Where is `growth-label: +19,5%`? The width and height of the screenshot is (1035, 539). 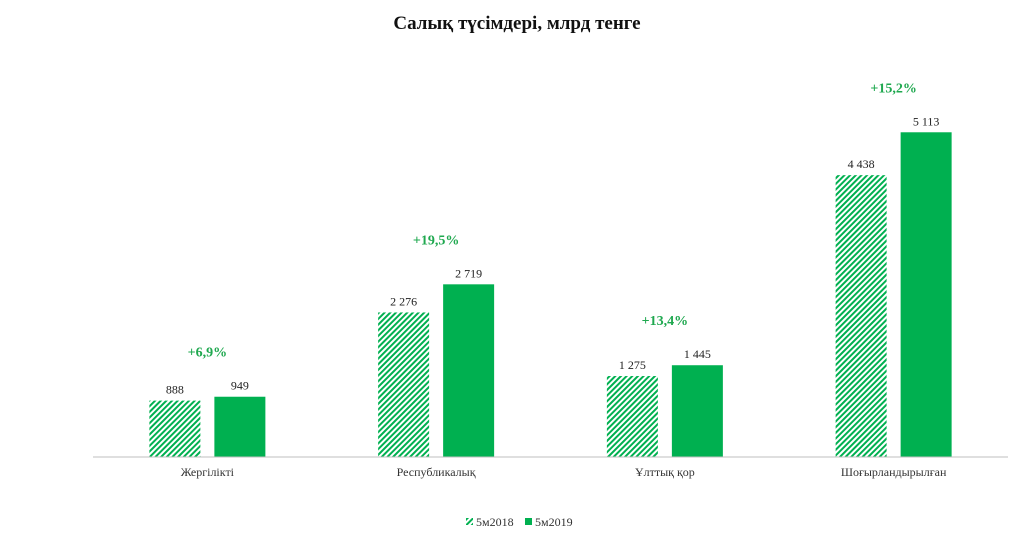
growth-label: +19,5% is located at coordinates (436, 240).